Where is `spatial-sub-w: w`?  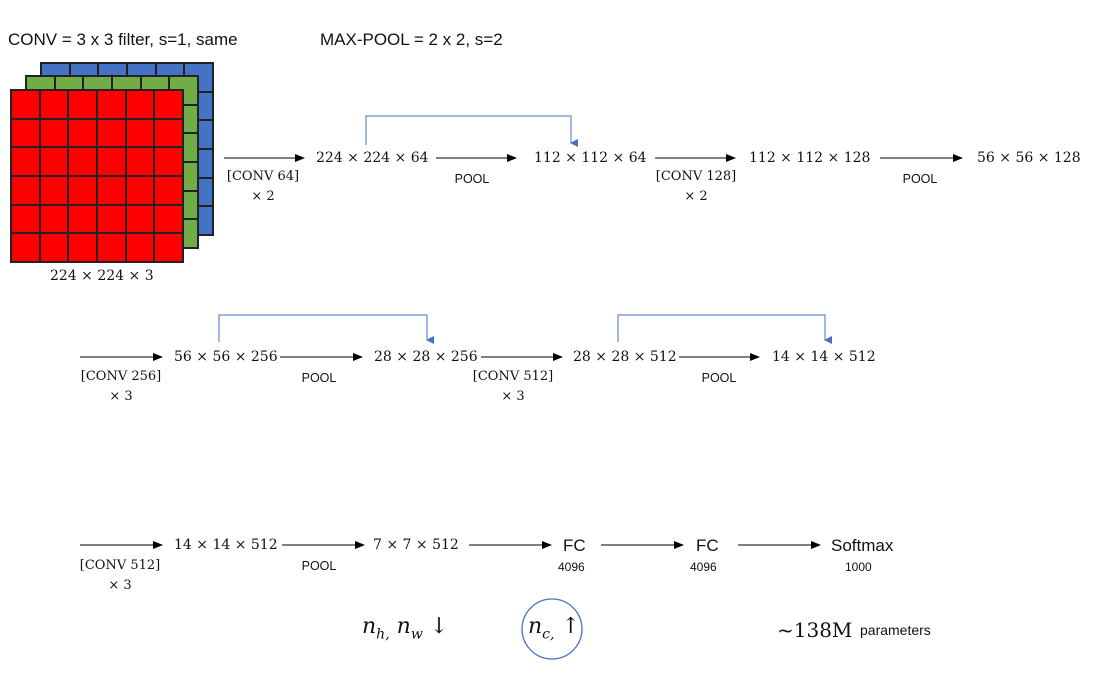
spatial-sub-w: w is located at coordinates (416, 634).